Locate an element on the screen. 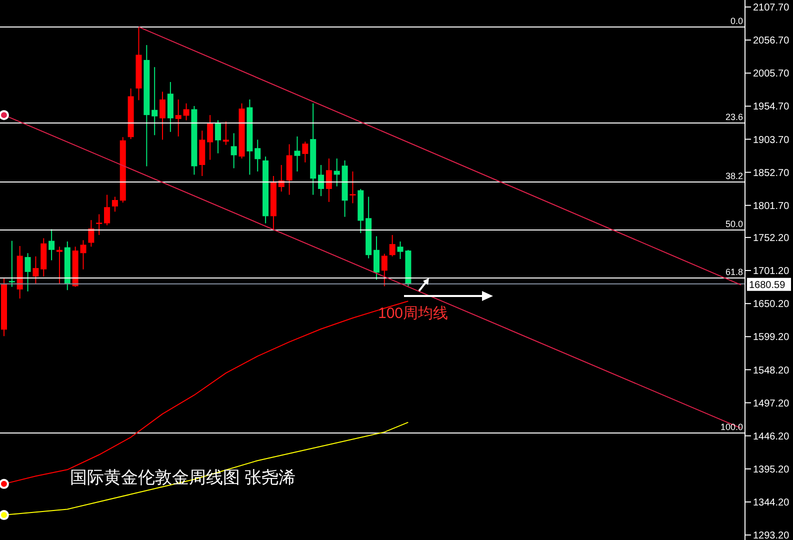  y-tick-label: 1293.20 is located at coordinates (771, 535).